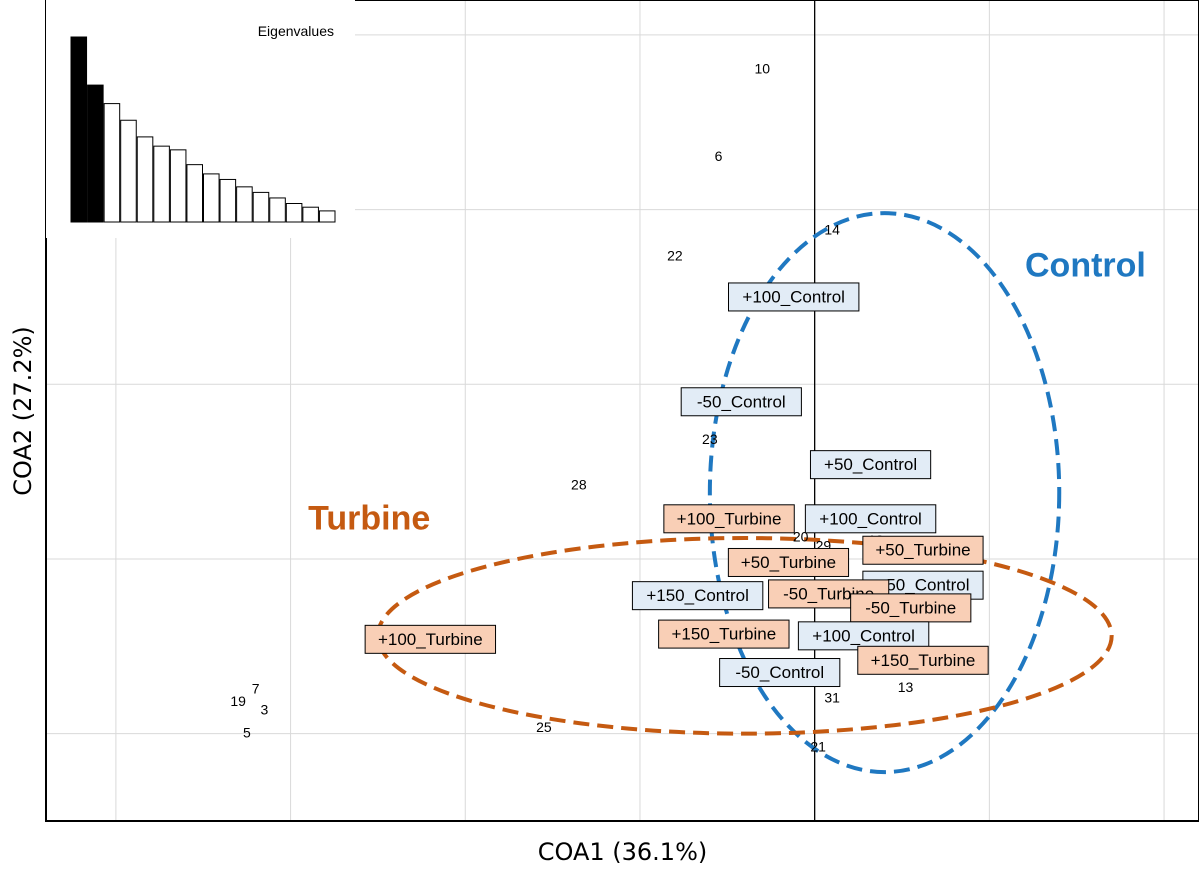  Describe the element at coordinates (832, 229) in the screenshot. I see `point-label: 14` at that location.